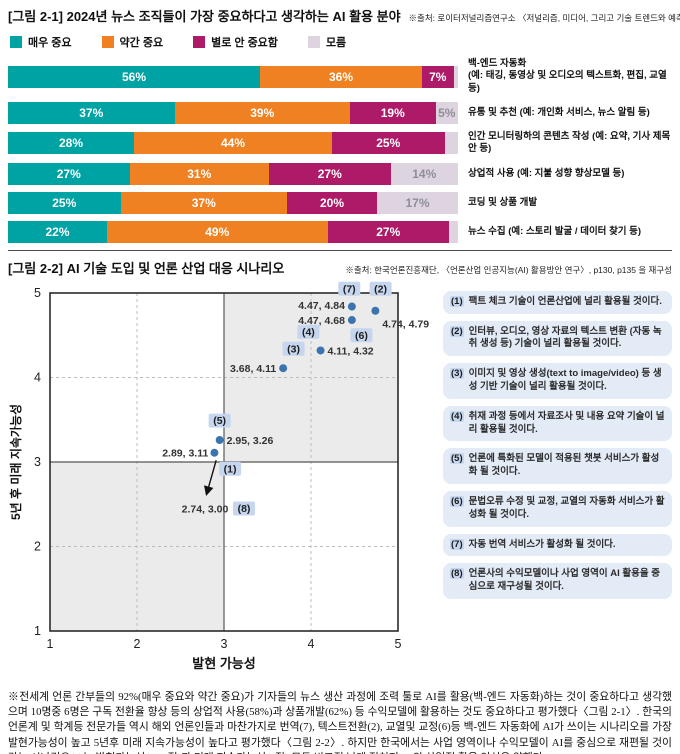 This screenshot has height=754, width=680. What do you see at coordinates (137, 644) in the screenshot?
I see `x-tick-label: 2` at bounding box center [137, 644].